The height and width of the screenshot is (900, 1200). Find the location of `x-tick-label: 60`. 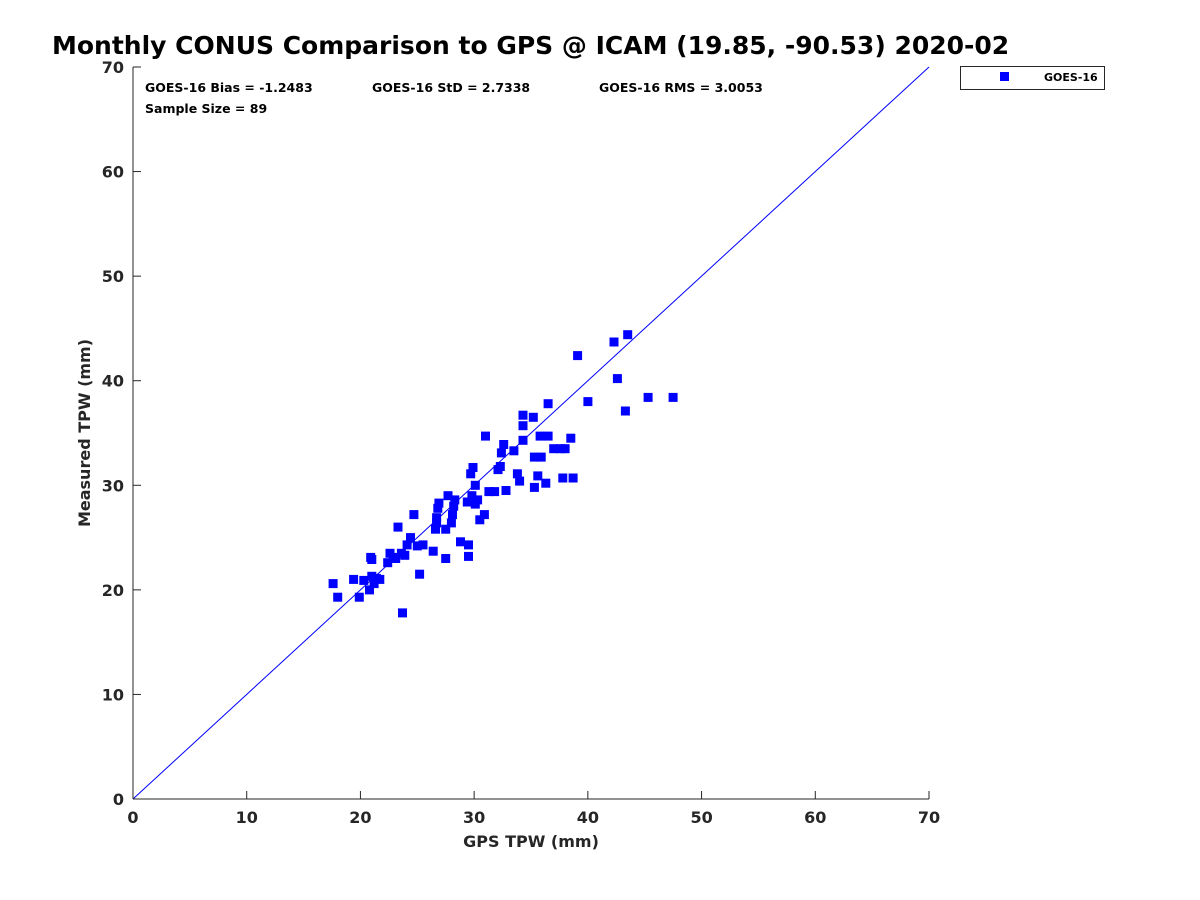

x-tick-label: 60 is located at coordinates (815, 817).